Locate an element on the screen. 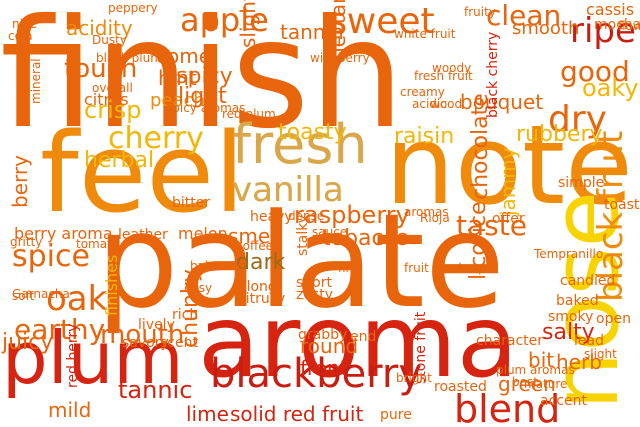 This screenshot has width=640, height=427. cloud-word-spicy-aromas: spicy aromas is located at coordinates (206, 108).